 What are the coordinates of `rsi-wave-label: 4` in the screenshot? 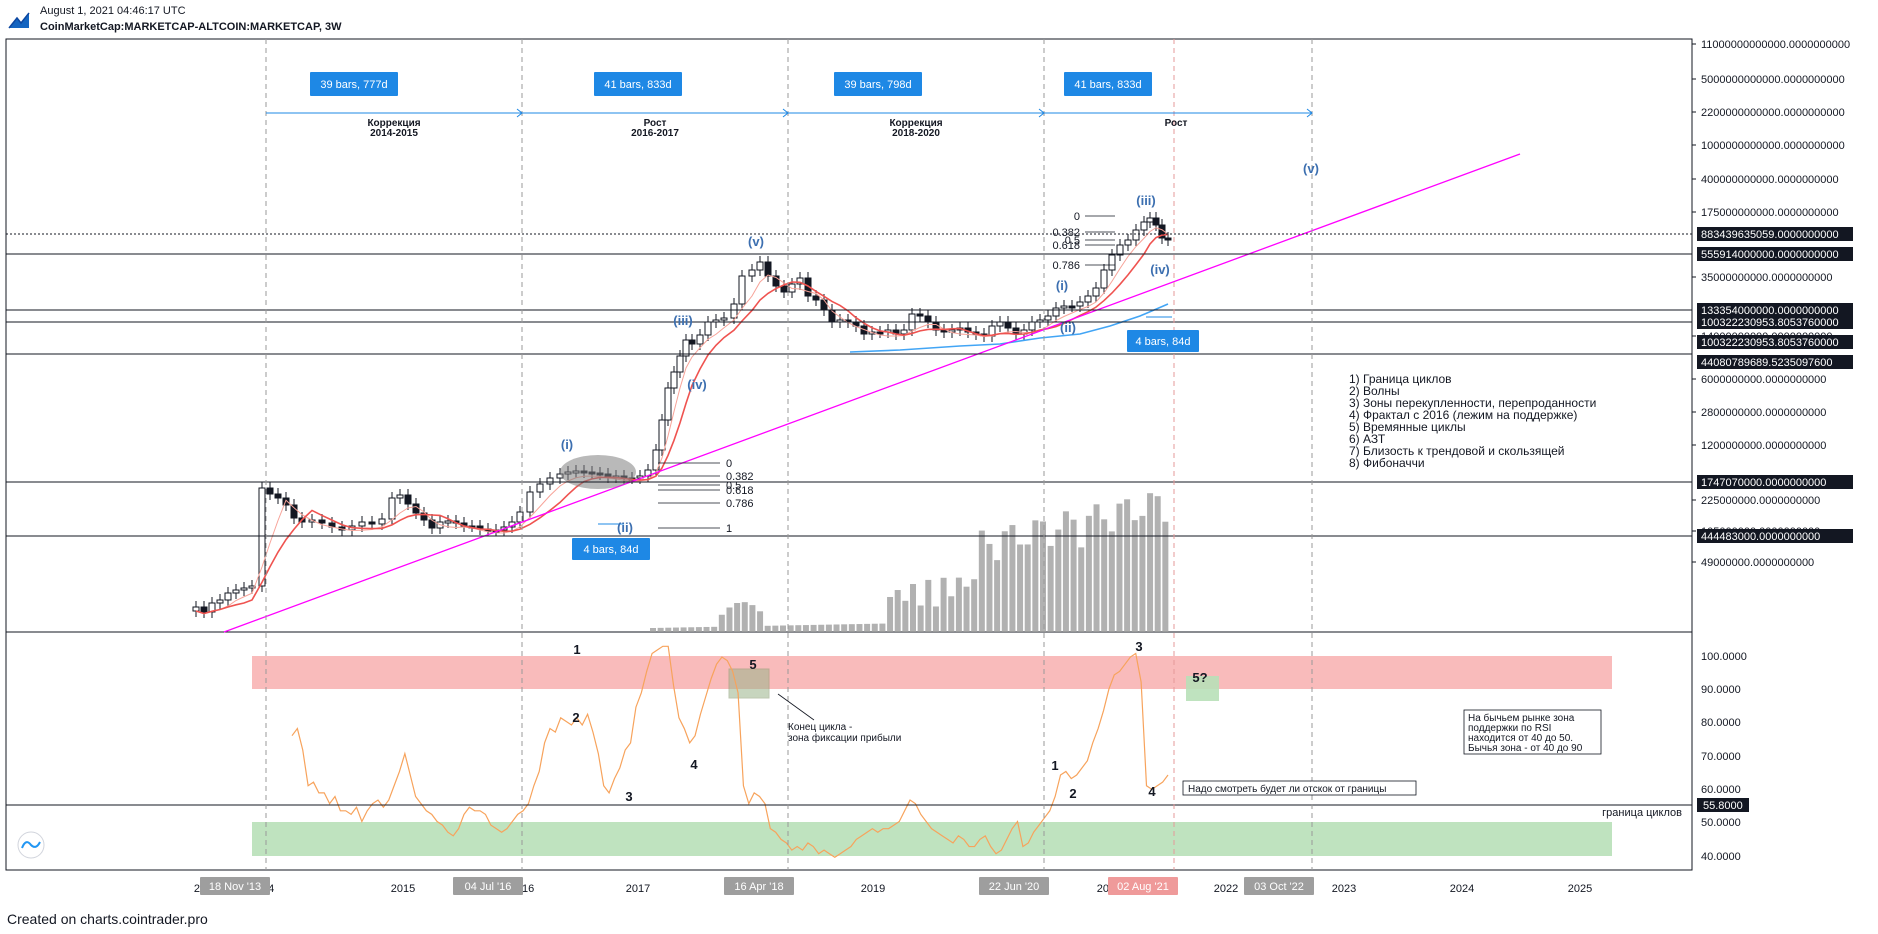 It's located at (694, 764).